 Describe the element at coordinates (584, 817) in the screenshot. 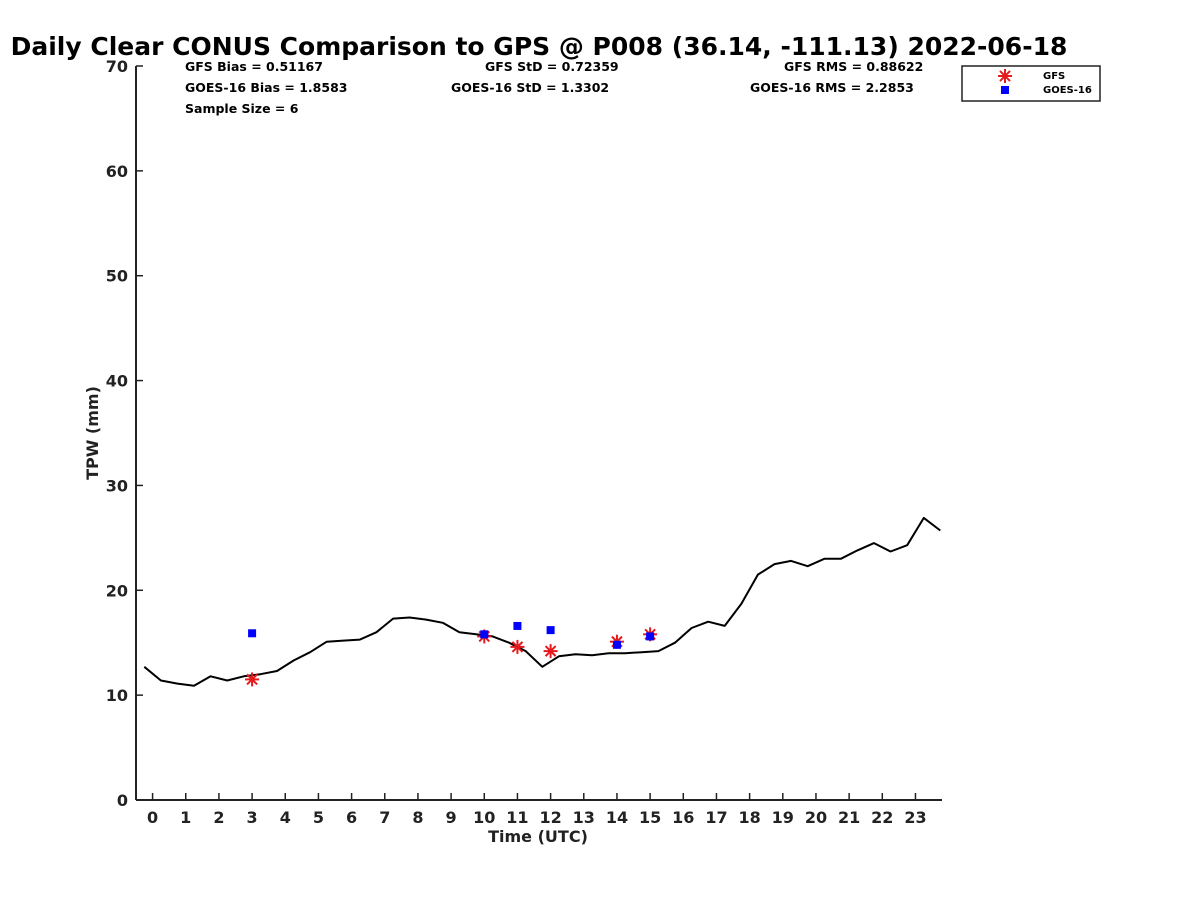

I see `x-tick-label: 13` at that location.